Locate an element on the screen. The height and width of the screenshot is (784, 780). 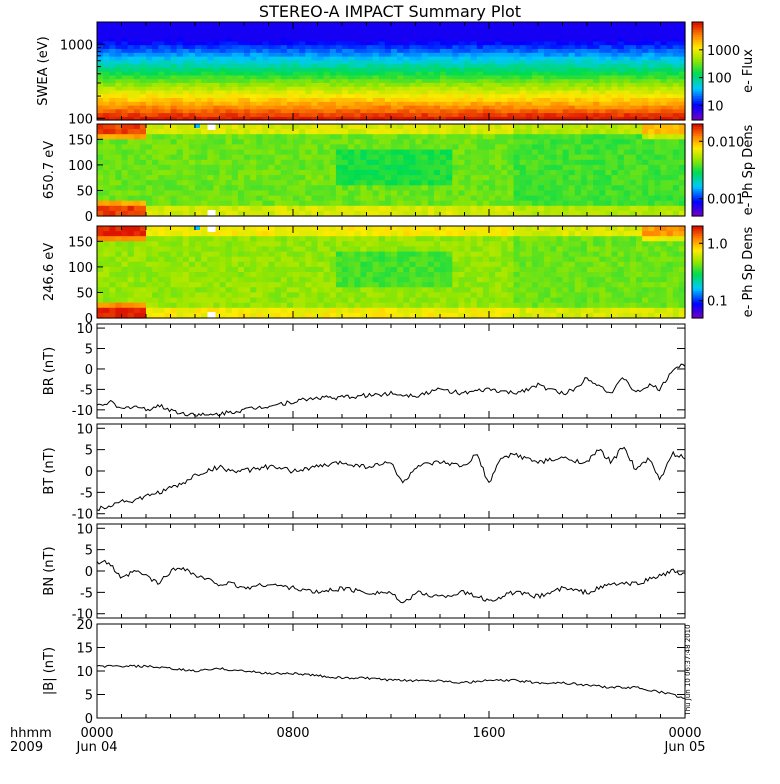
swea-ylabel: SWEA (eV) is located at coordinates (43, 70).